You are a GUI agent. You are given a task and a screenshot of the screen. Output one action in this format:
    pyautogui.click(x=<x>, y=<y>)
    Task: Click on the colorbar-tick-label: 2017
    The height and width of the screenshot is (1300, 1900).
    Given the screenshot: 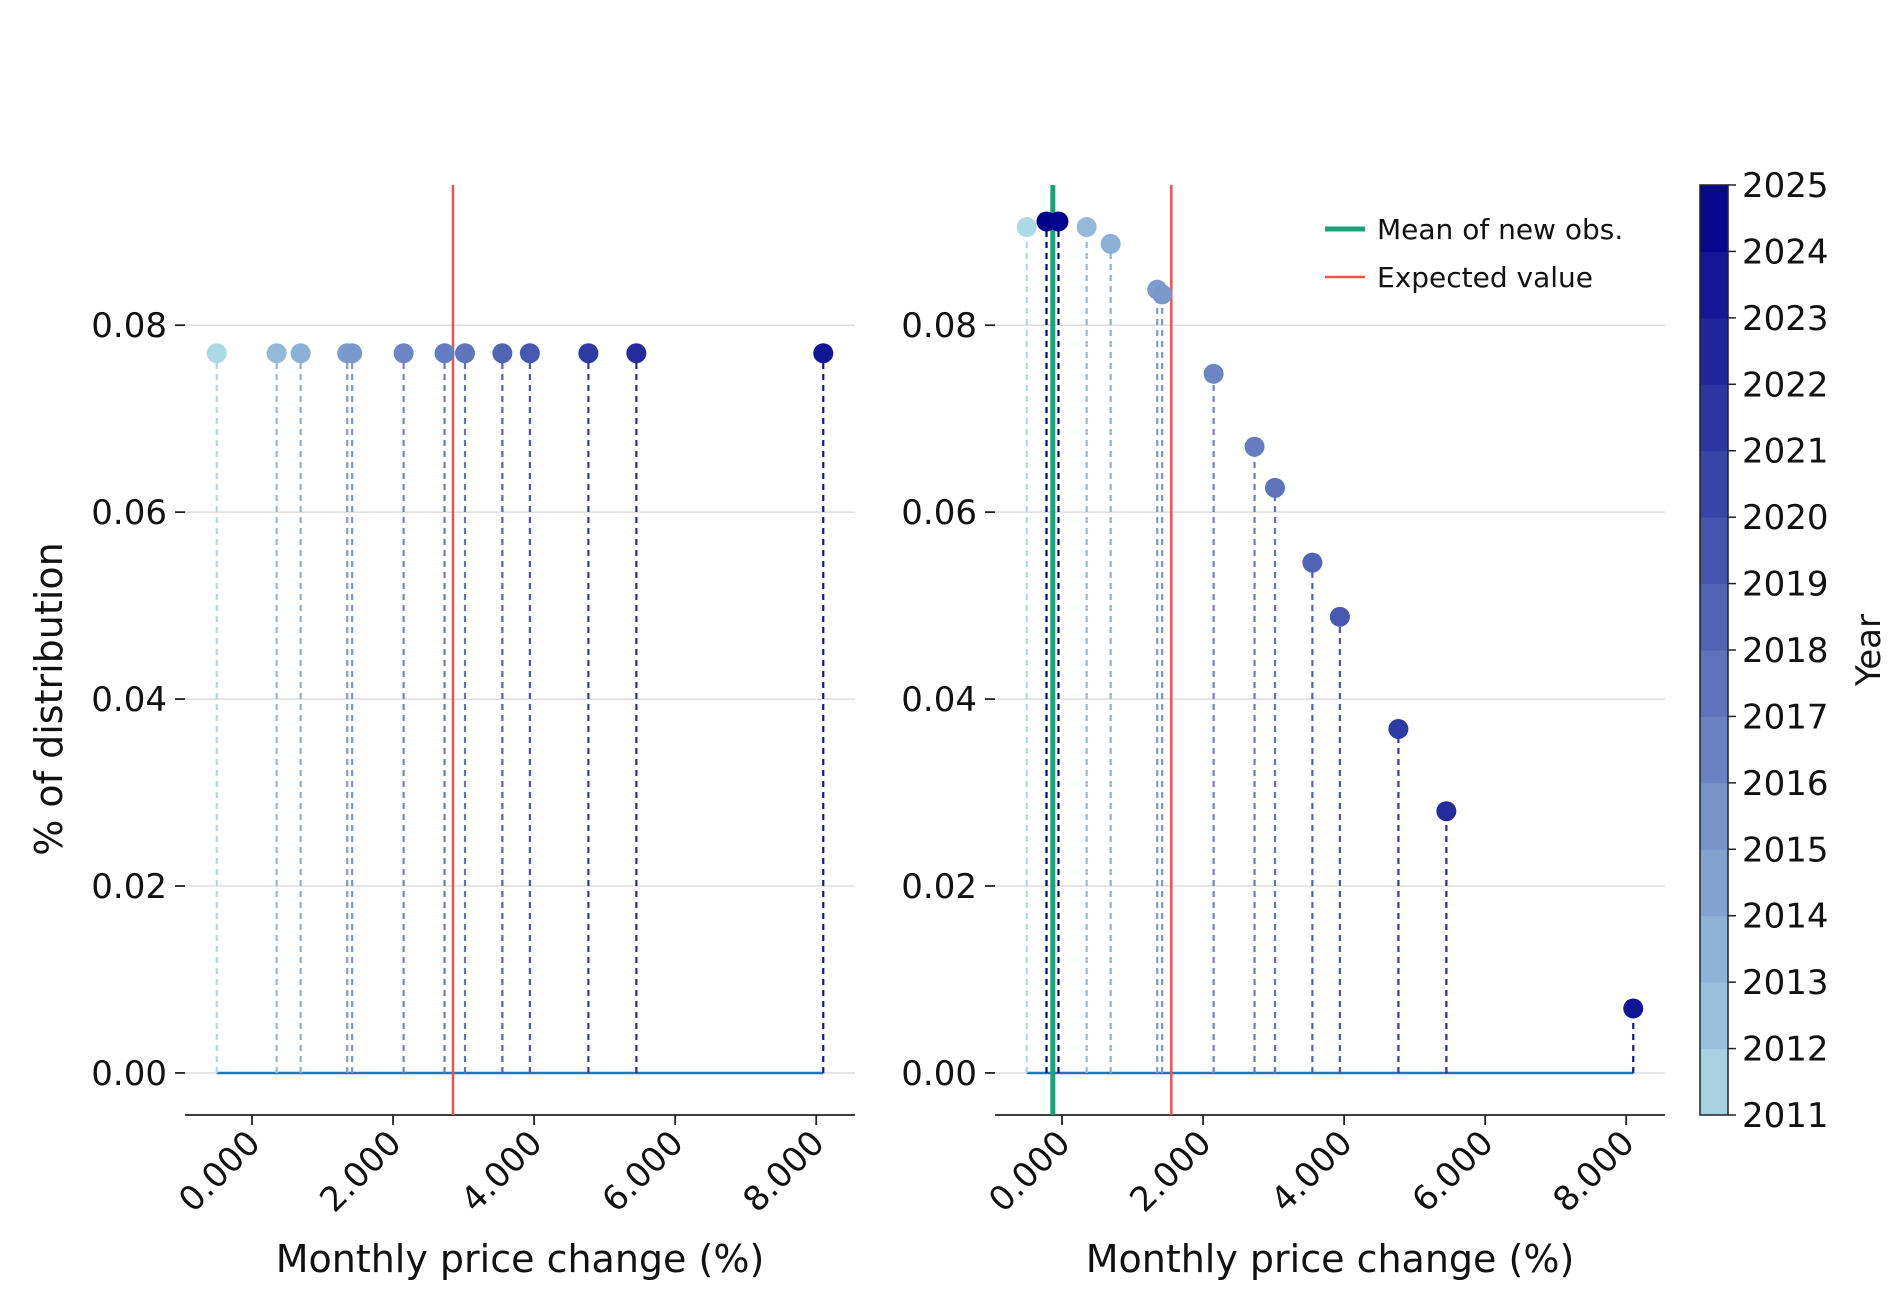 What is the action you would take?
    pyautogui.click(x=1785, y=717)
    